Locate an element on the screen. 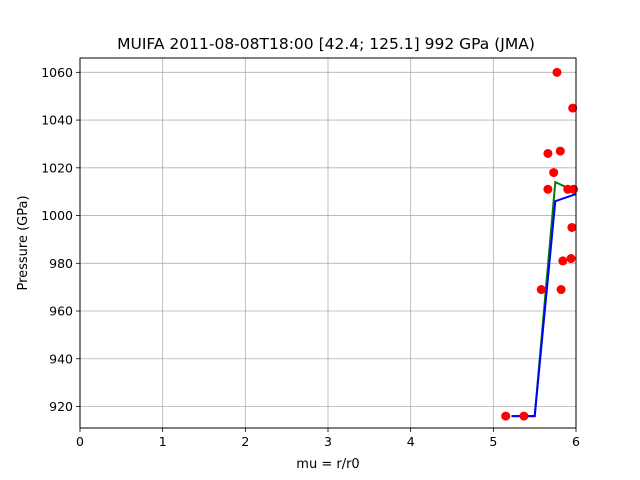 The width and height of the screenshot is (640, 480). y-tick-label: 920 is located at coordinates (61, 406).